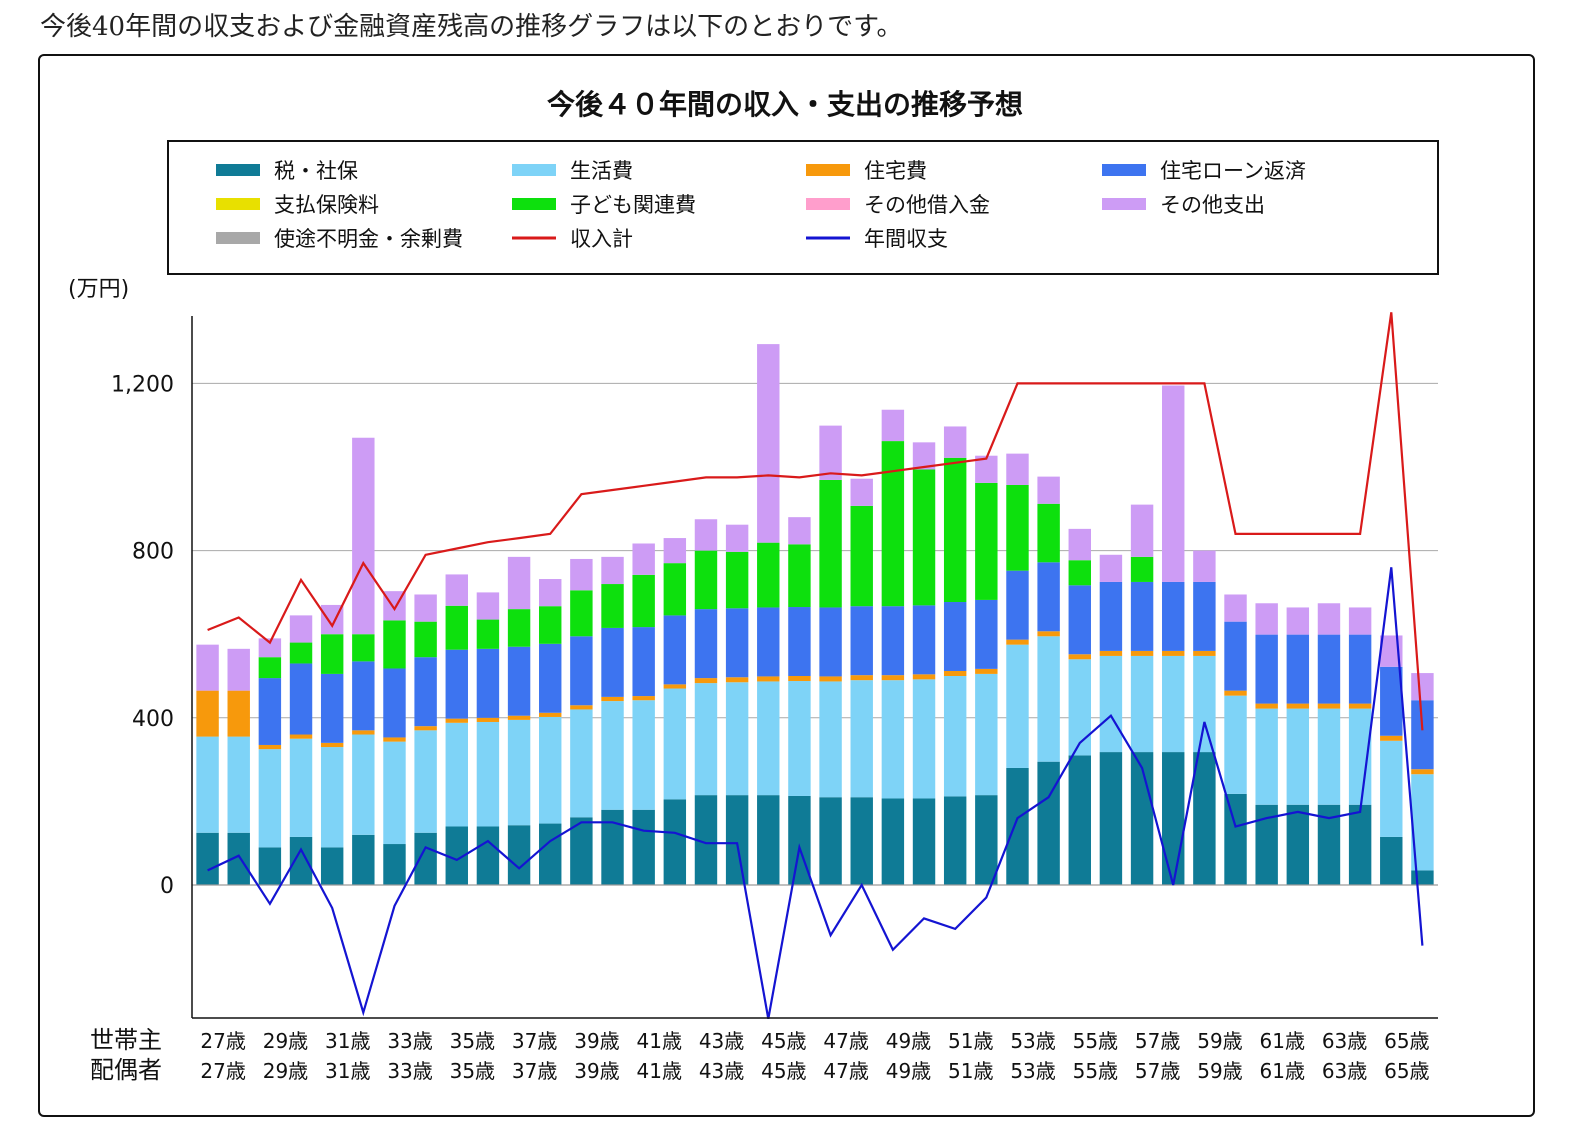 Image resolution: width=1584 pixels, height=1134 pixels. Describe the element at coordinates (471, 27) in the screenshot. I see `intro-text: 今後40年間の収支および金融資産残高の推移グラフは以下のとおりです。` at that location.